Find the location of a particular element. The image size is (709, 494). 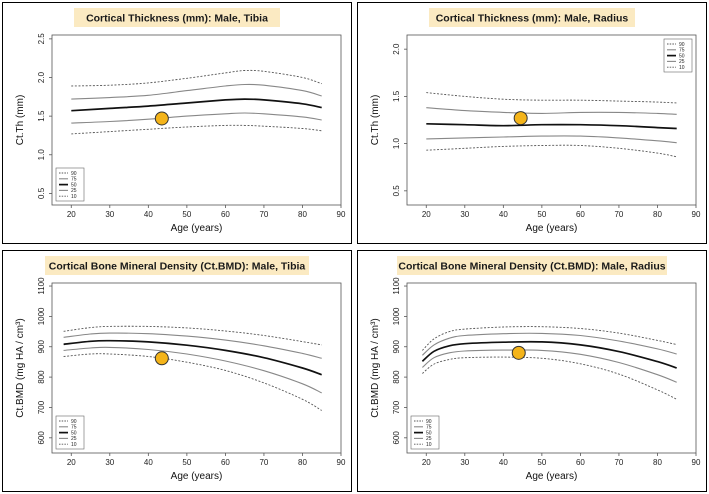

y-axis-label: Ct.Th (mm) is located at coordinates (20, 120).